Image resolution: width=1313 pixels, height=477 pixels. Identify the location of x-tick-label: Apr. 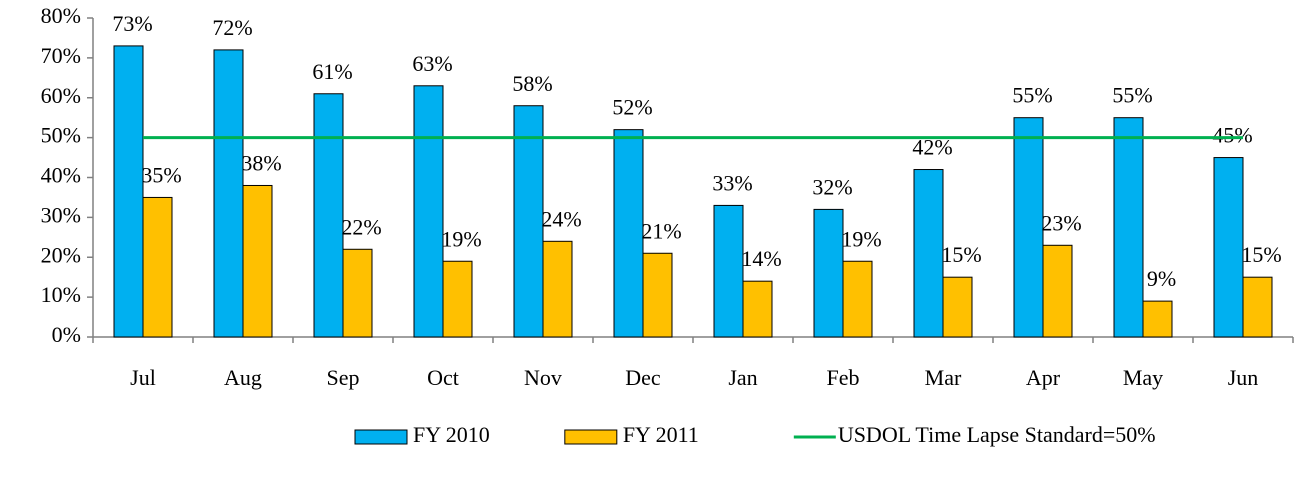
(1043, 377).